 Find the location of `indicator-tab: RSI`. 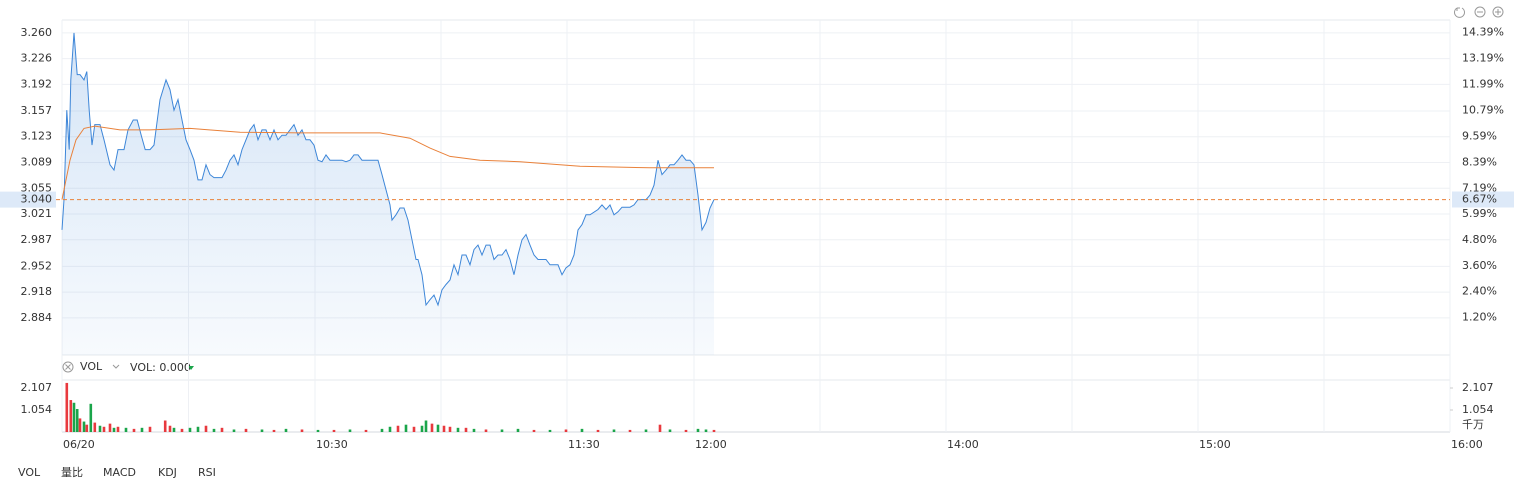

indicator-tab: RSI is located at coordinates (207, 472).